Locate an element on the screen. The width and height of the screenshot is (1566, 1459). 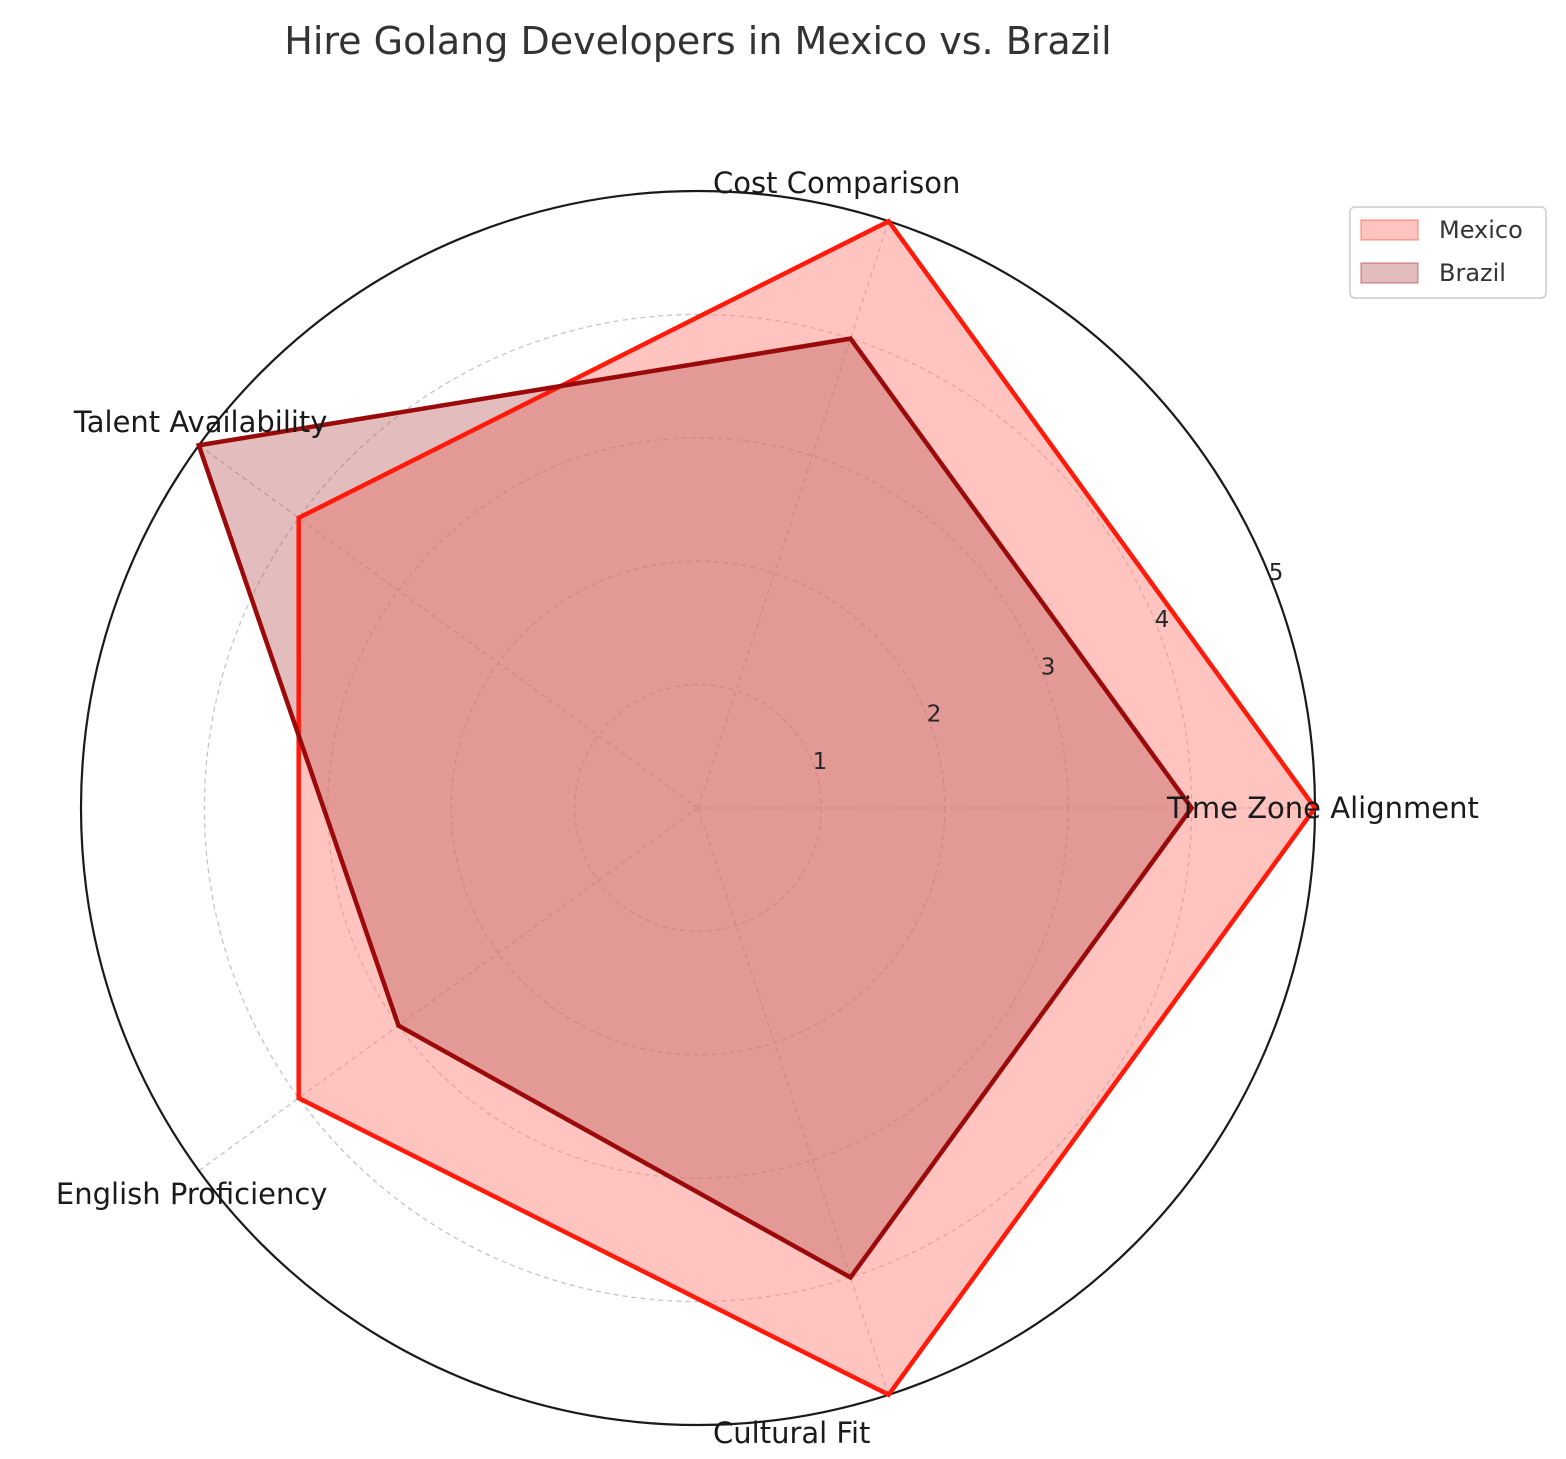
axis-label: Cost Comparison is located at coordinates (836, 183).